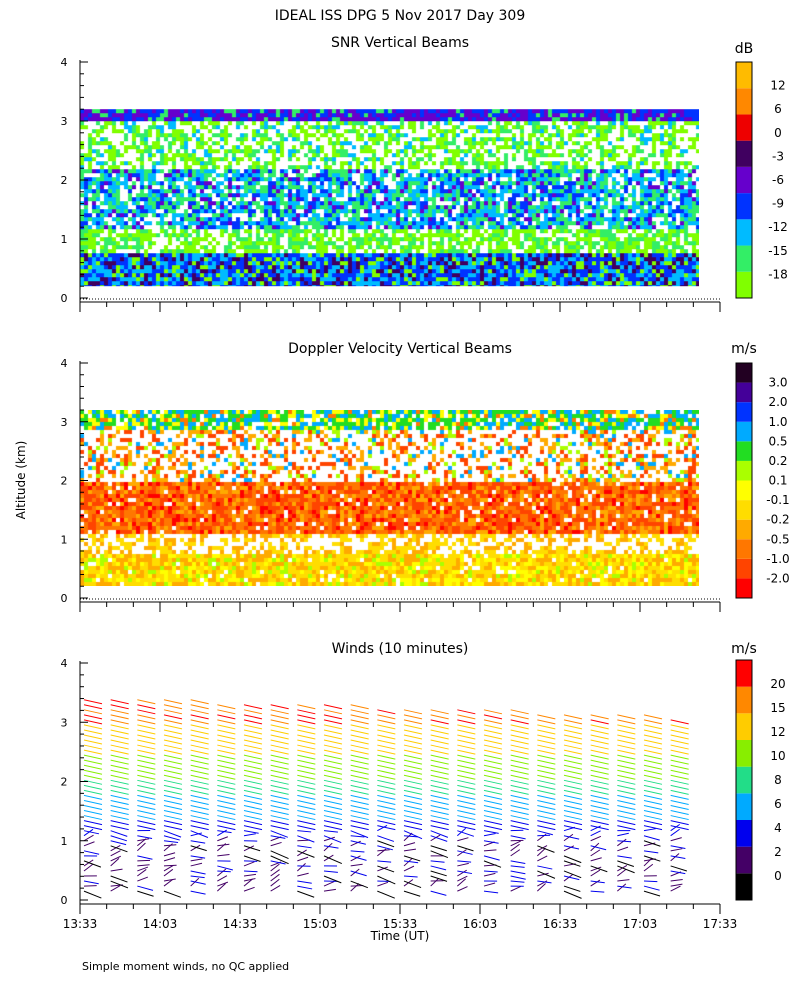 This screenshot has width=800, height=1000. I want to click on snr-colorbar-label: -15, so click(778, 251).